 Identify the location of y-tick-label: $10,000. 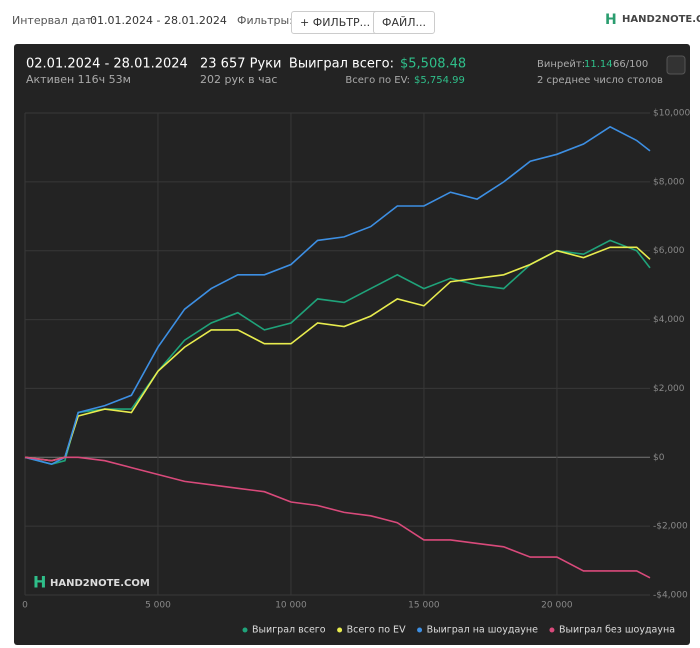
(671, 114).